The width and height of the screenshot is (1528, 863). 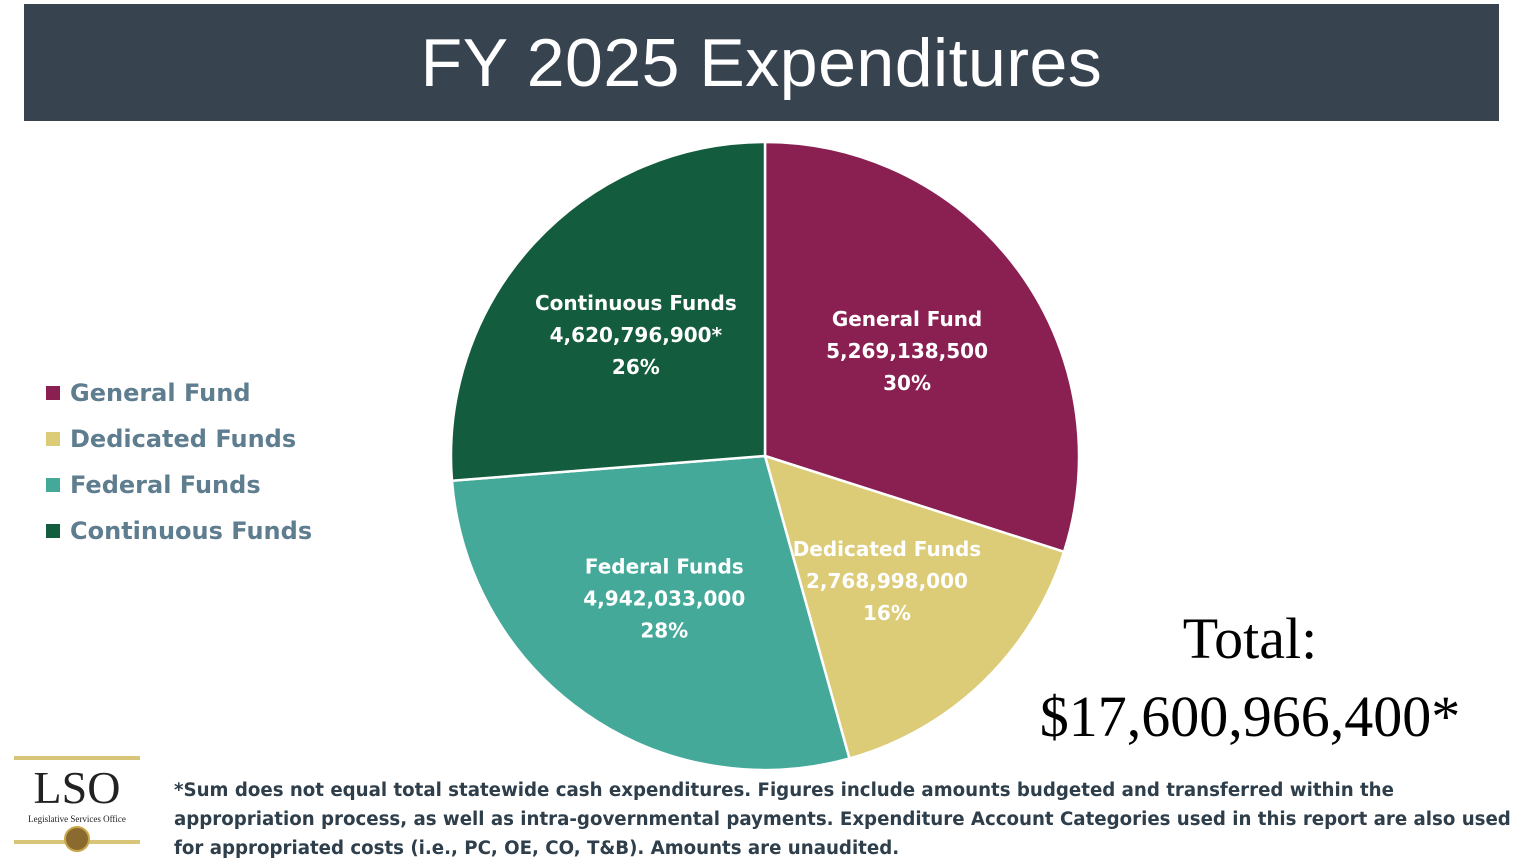 What do you see at coordinates (191, 531) in the screenshot?
I see `legend-label: Continuous Funds` at bounding box center [191, 531].